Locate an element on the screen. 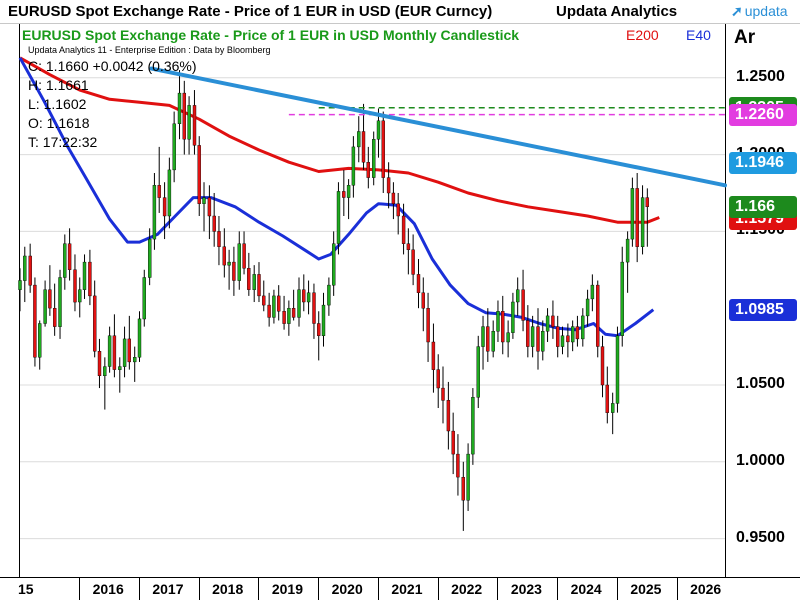  x-tick-label-9: 2024 is located at coordinates (586, 589).